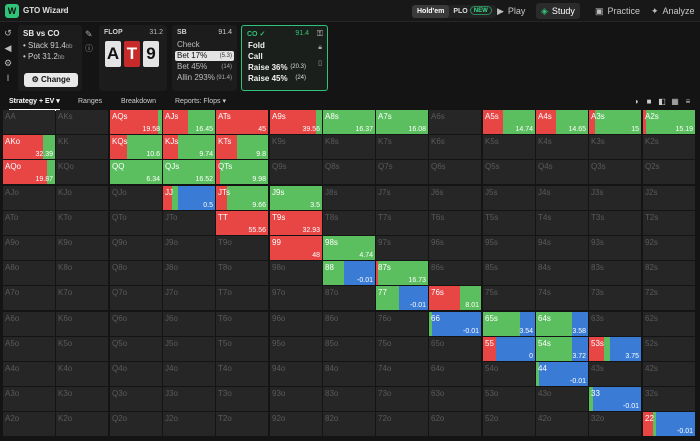 The width and height of the screenshot is (700, 441). What do you see at coordinates (615, 248) in the screenshot?
I see `hand-cell: 93s` at bounding box center [615, 248].